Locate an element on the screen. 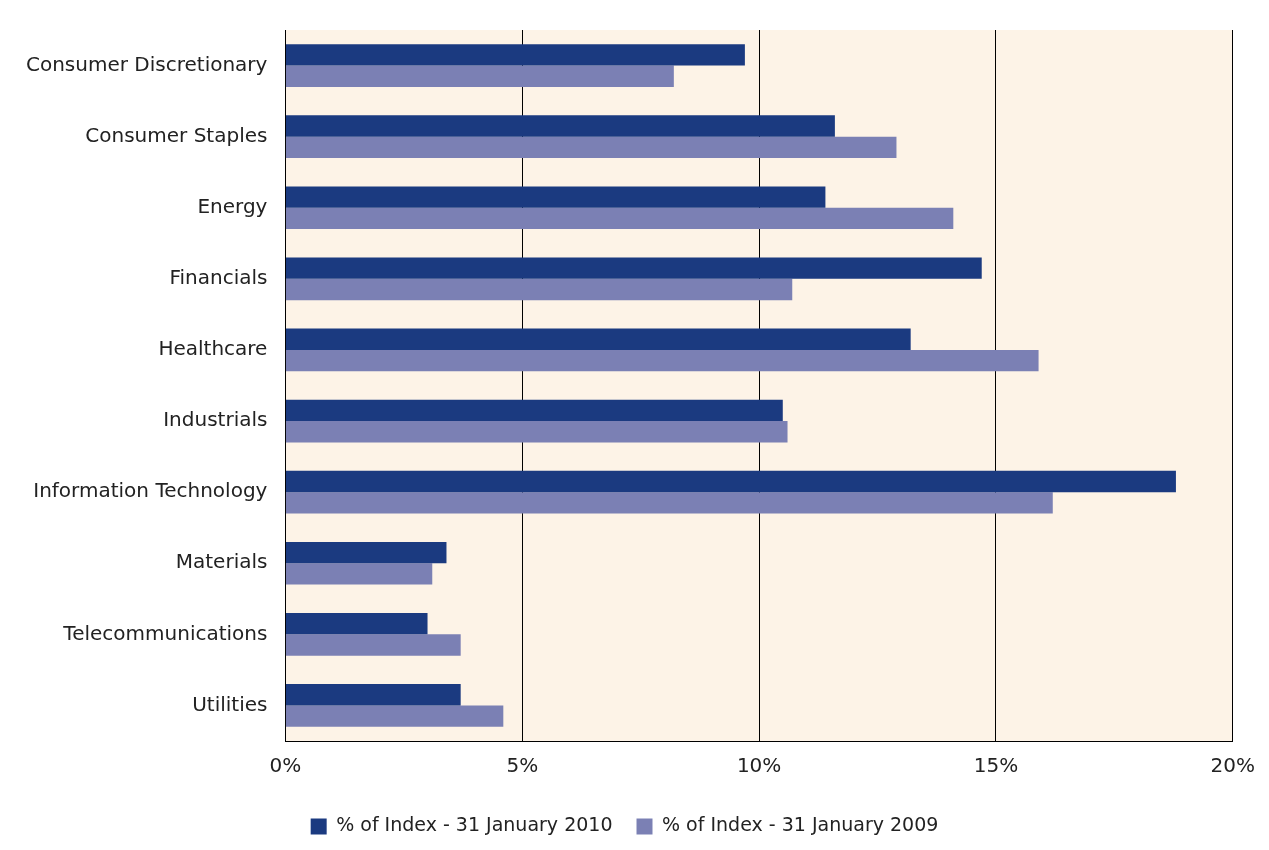 The height and width of the screenshot is (850, 1269). y-tick-label: Energy is located at coordinates (232, 205).